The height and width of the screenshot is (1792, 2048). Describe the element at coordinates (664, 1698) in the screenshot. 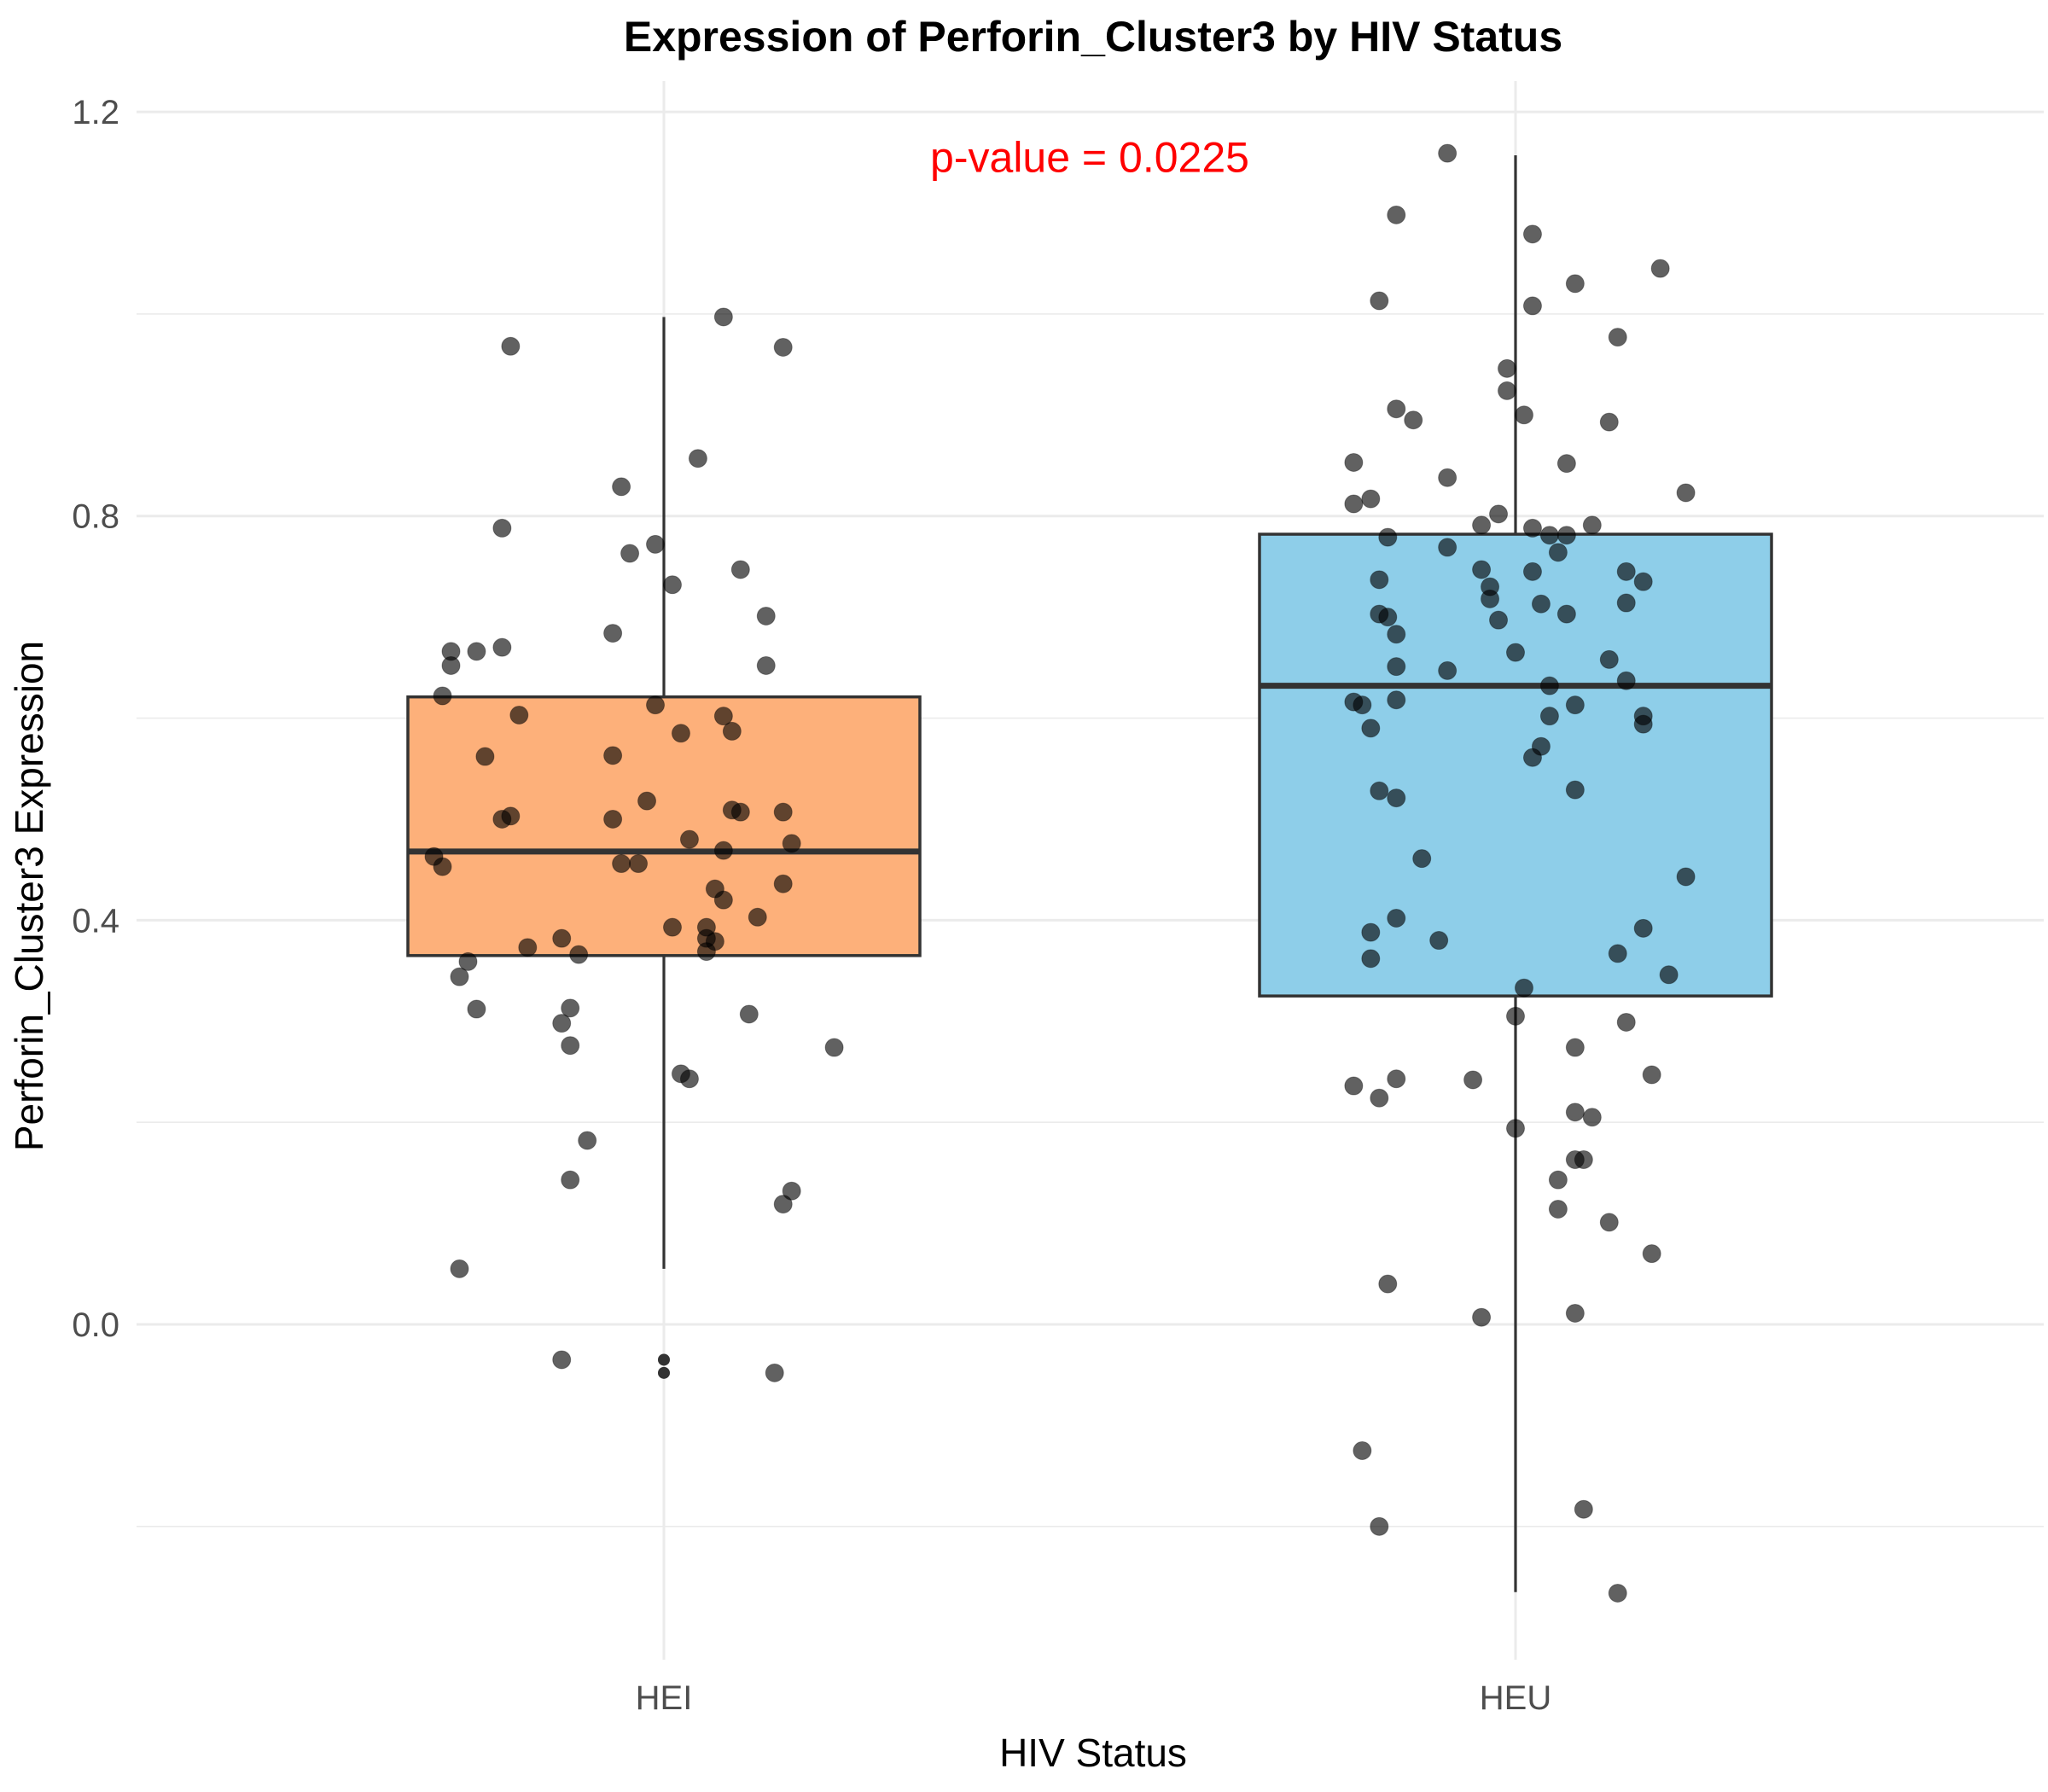

I see `x-tick-label: HEI` at that location.